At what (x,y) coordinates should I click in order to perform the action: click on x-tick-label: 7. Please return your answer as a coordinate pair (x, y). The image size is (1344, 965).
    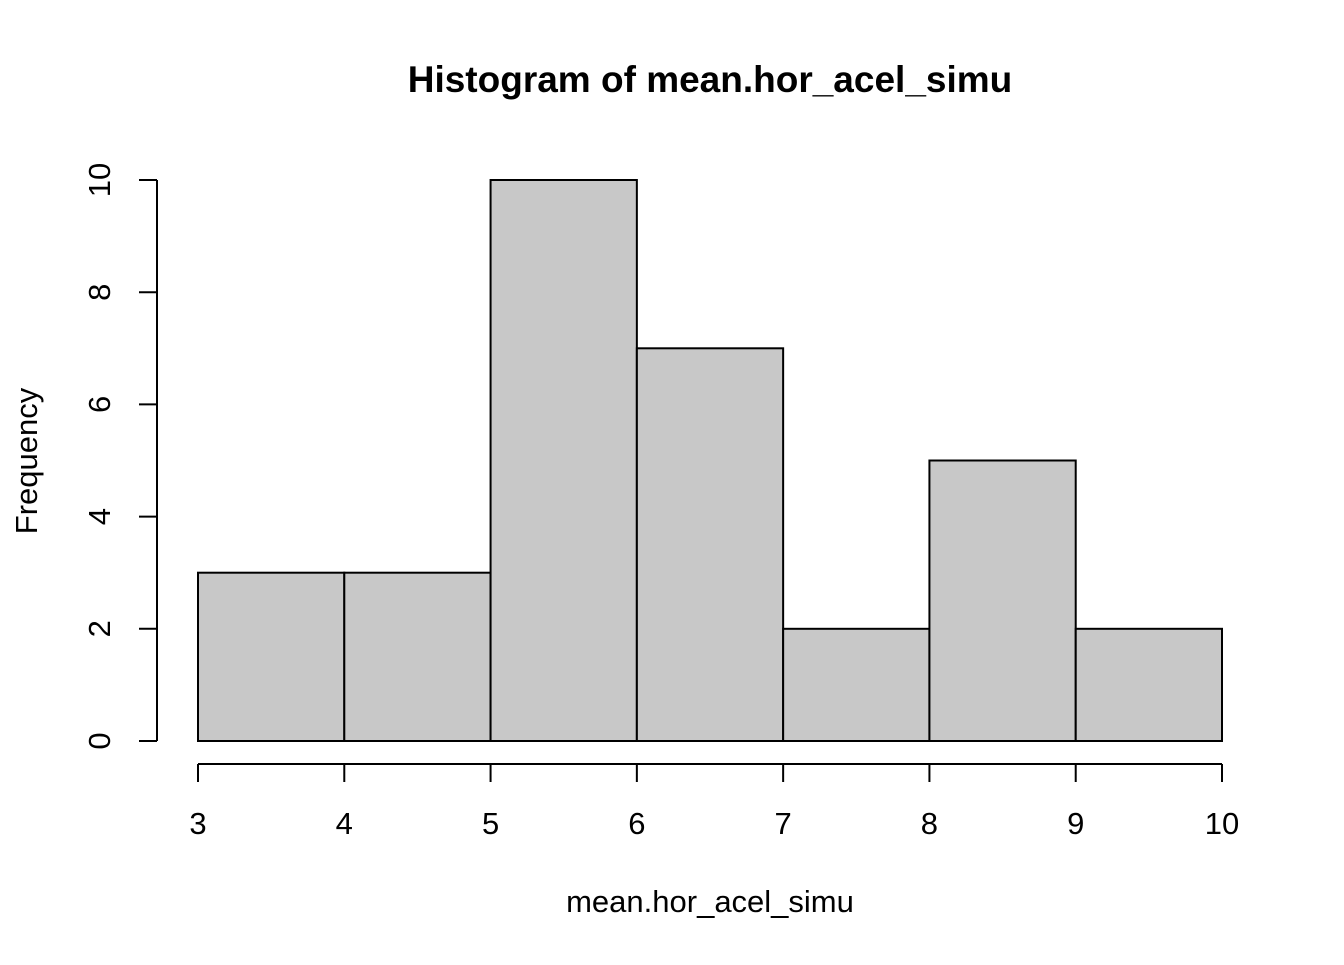
    Looking at the image, I should click on (783, 823).